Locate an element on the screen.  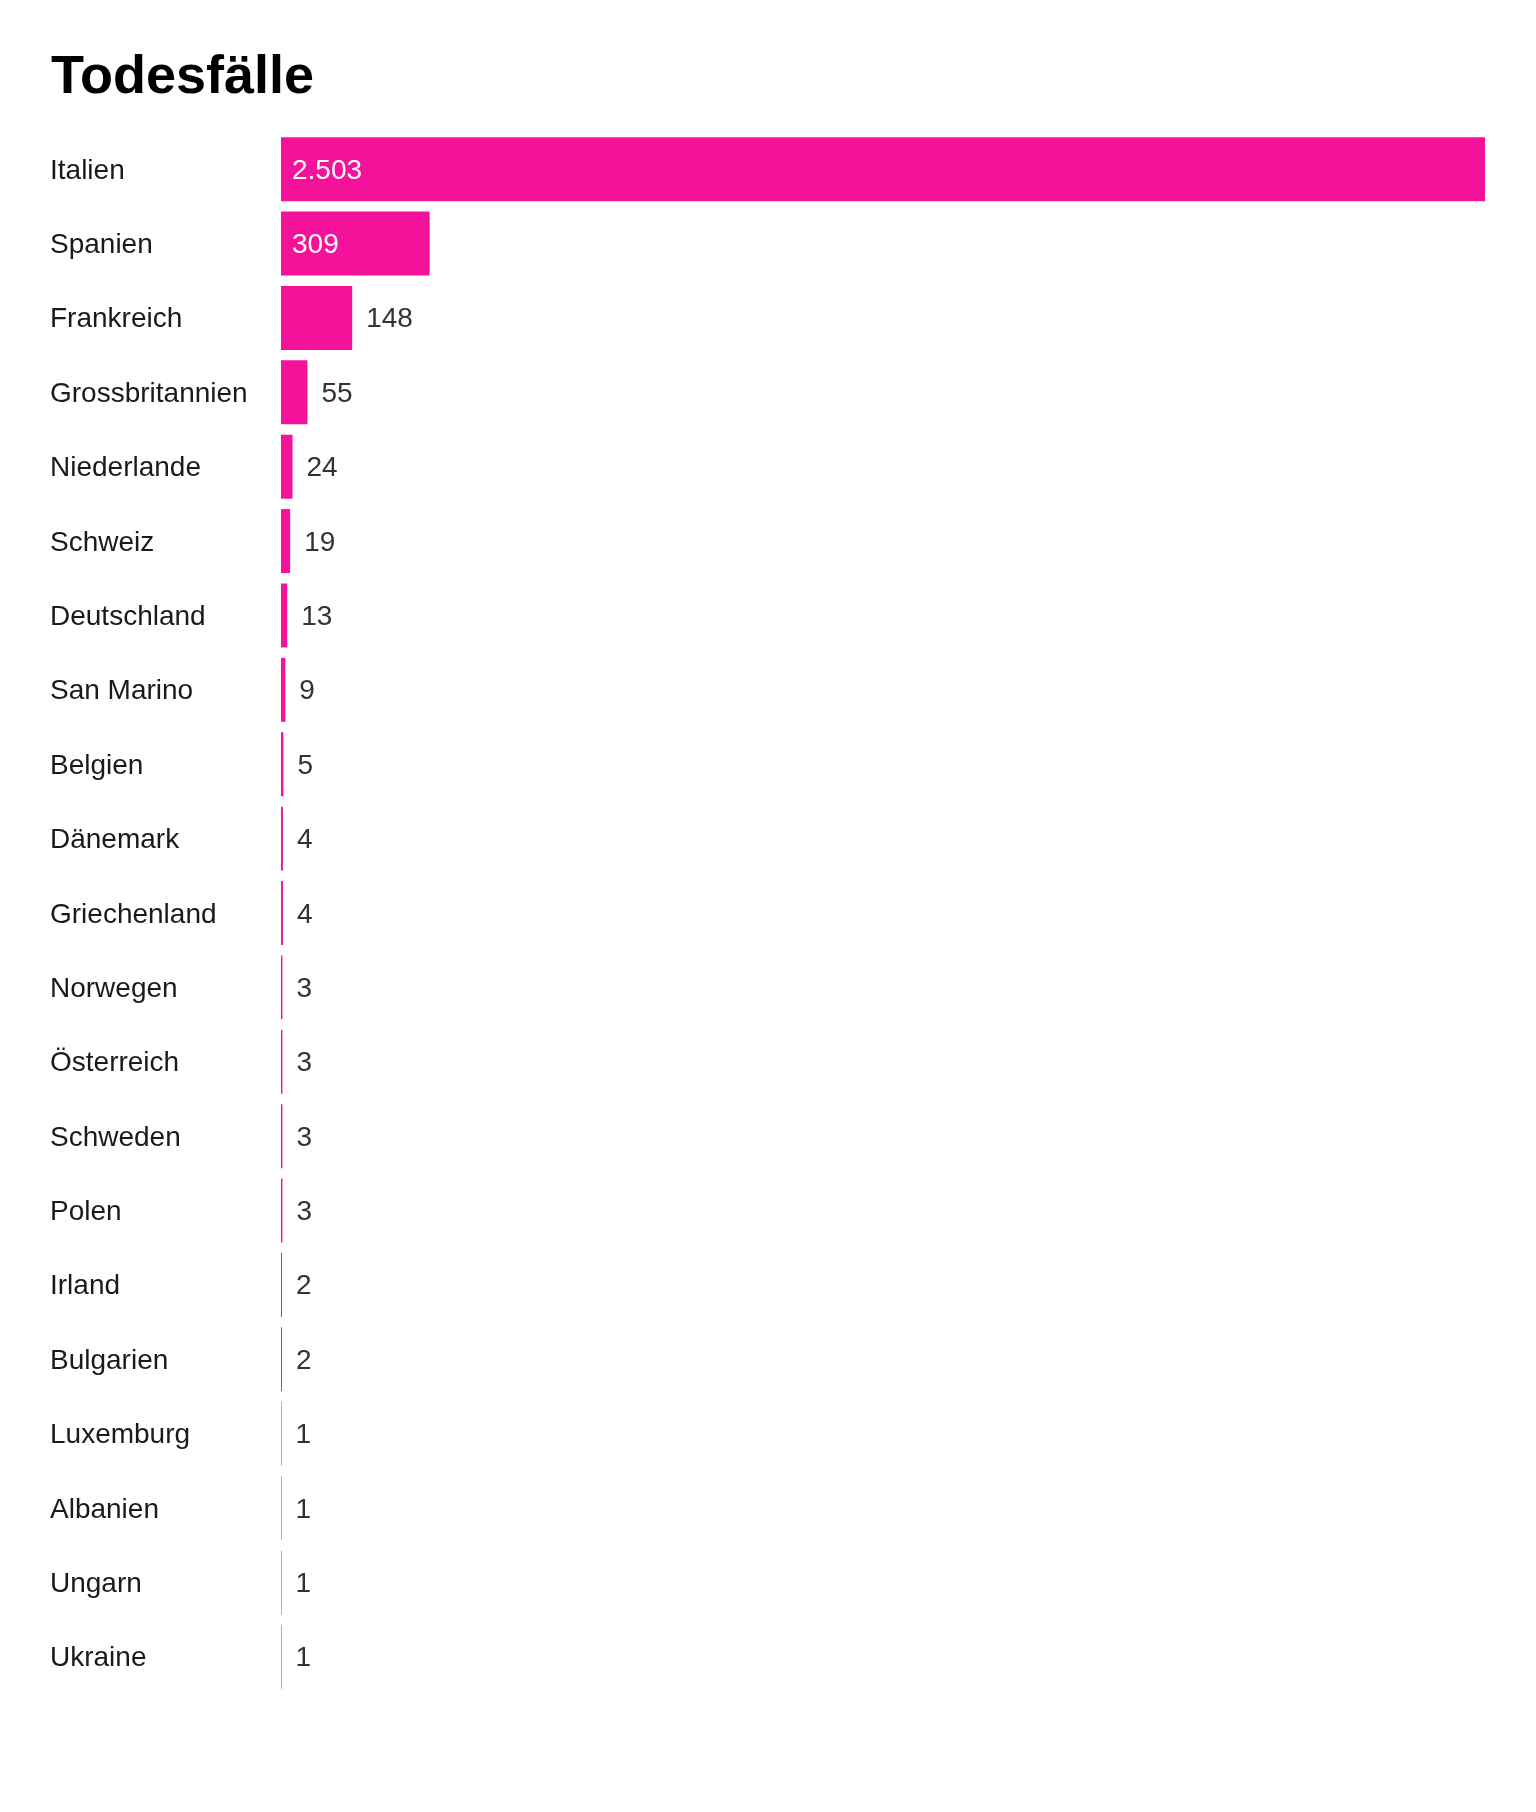
y-tick-label: San Marino is located at coordinates (122, 690).